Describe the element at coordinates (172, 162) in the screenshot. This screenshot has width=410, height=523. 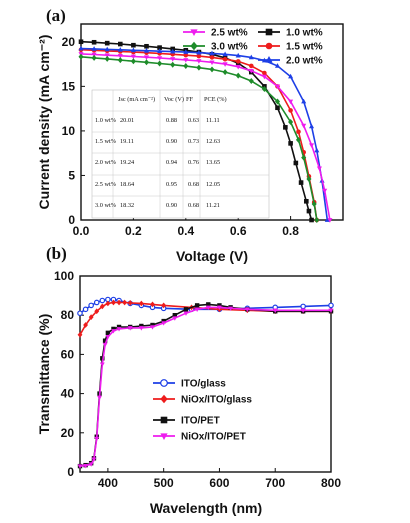
I see `table-cell: 0.94` at that location.